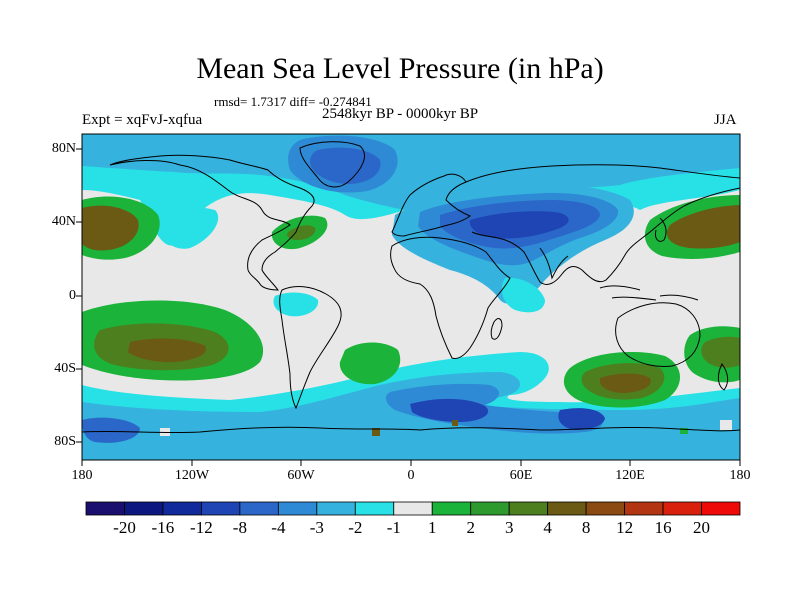 The width and height of the screenshot is (800, 600). What do you see at coordinates (301, 475) in the screenshot?
I see `lon-label-60w: 60W` at bounding box center [301, 475].